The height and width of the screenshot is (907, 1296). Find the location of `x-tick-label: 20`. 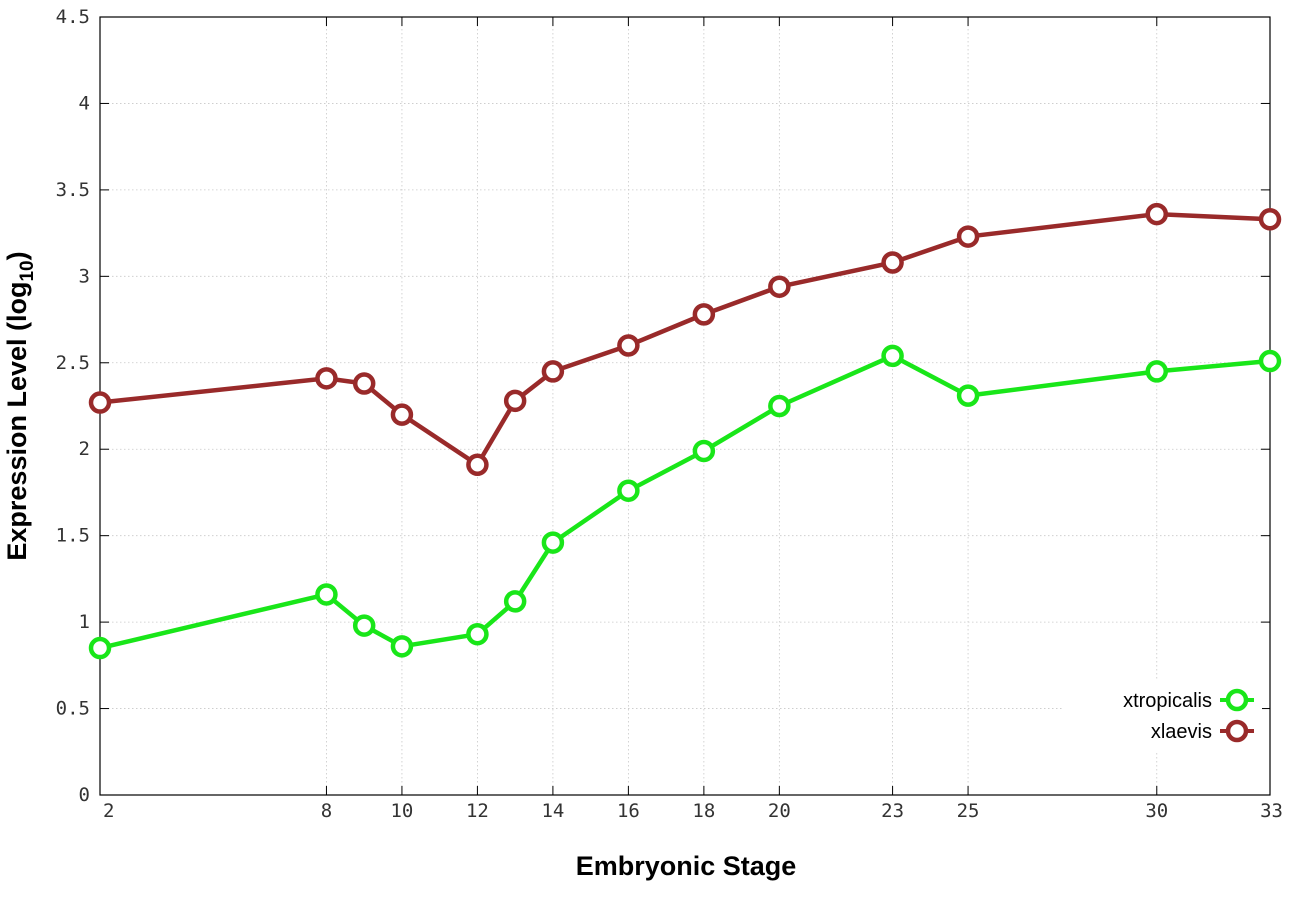

x-tick-label: 20 is located at coordinates (779, 811).